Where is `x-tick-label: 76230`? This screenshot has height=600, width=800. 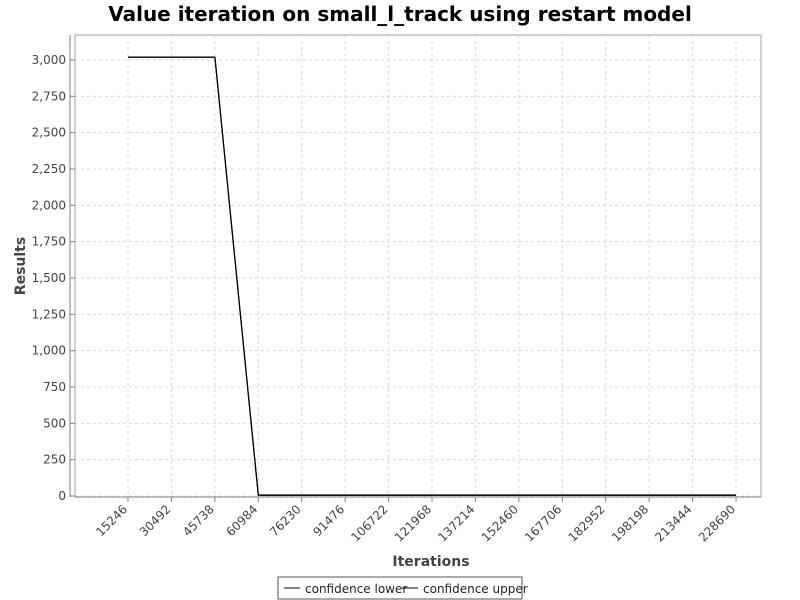 x-tick-label: 76230 is located at coordinates (285, 520).